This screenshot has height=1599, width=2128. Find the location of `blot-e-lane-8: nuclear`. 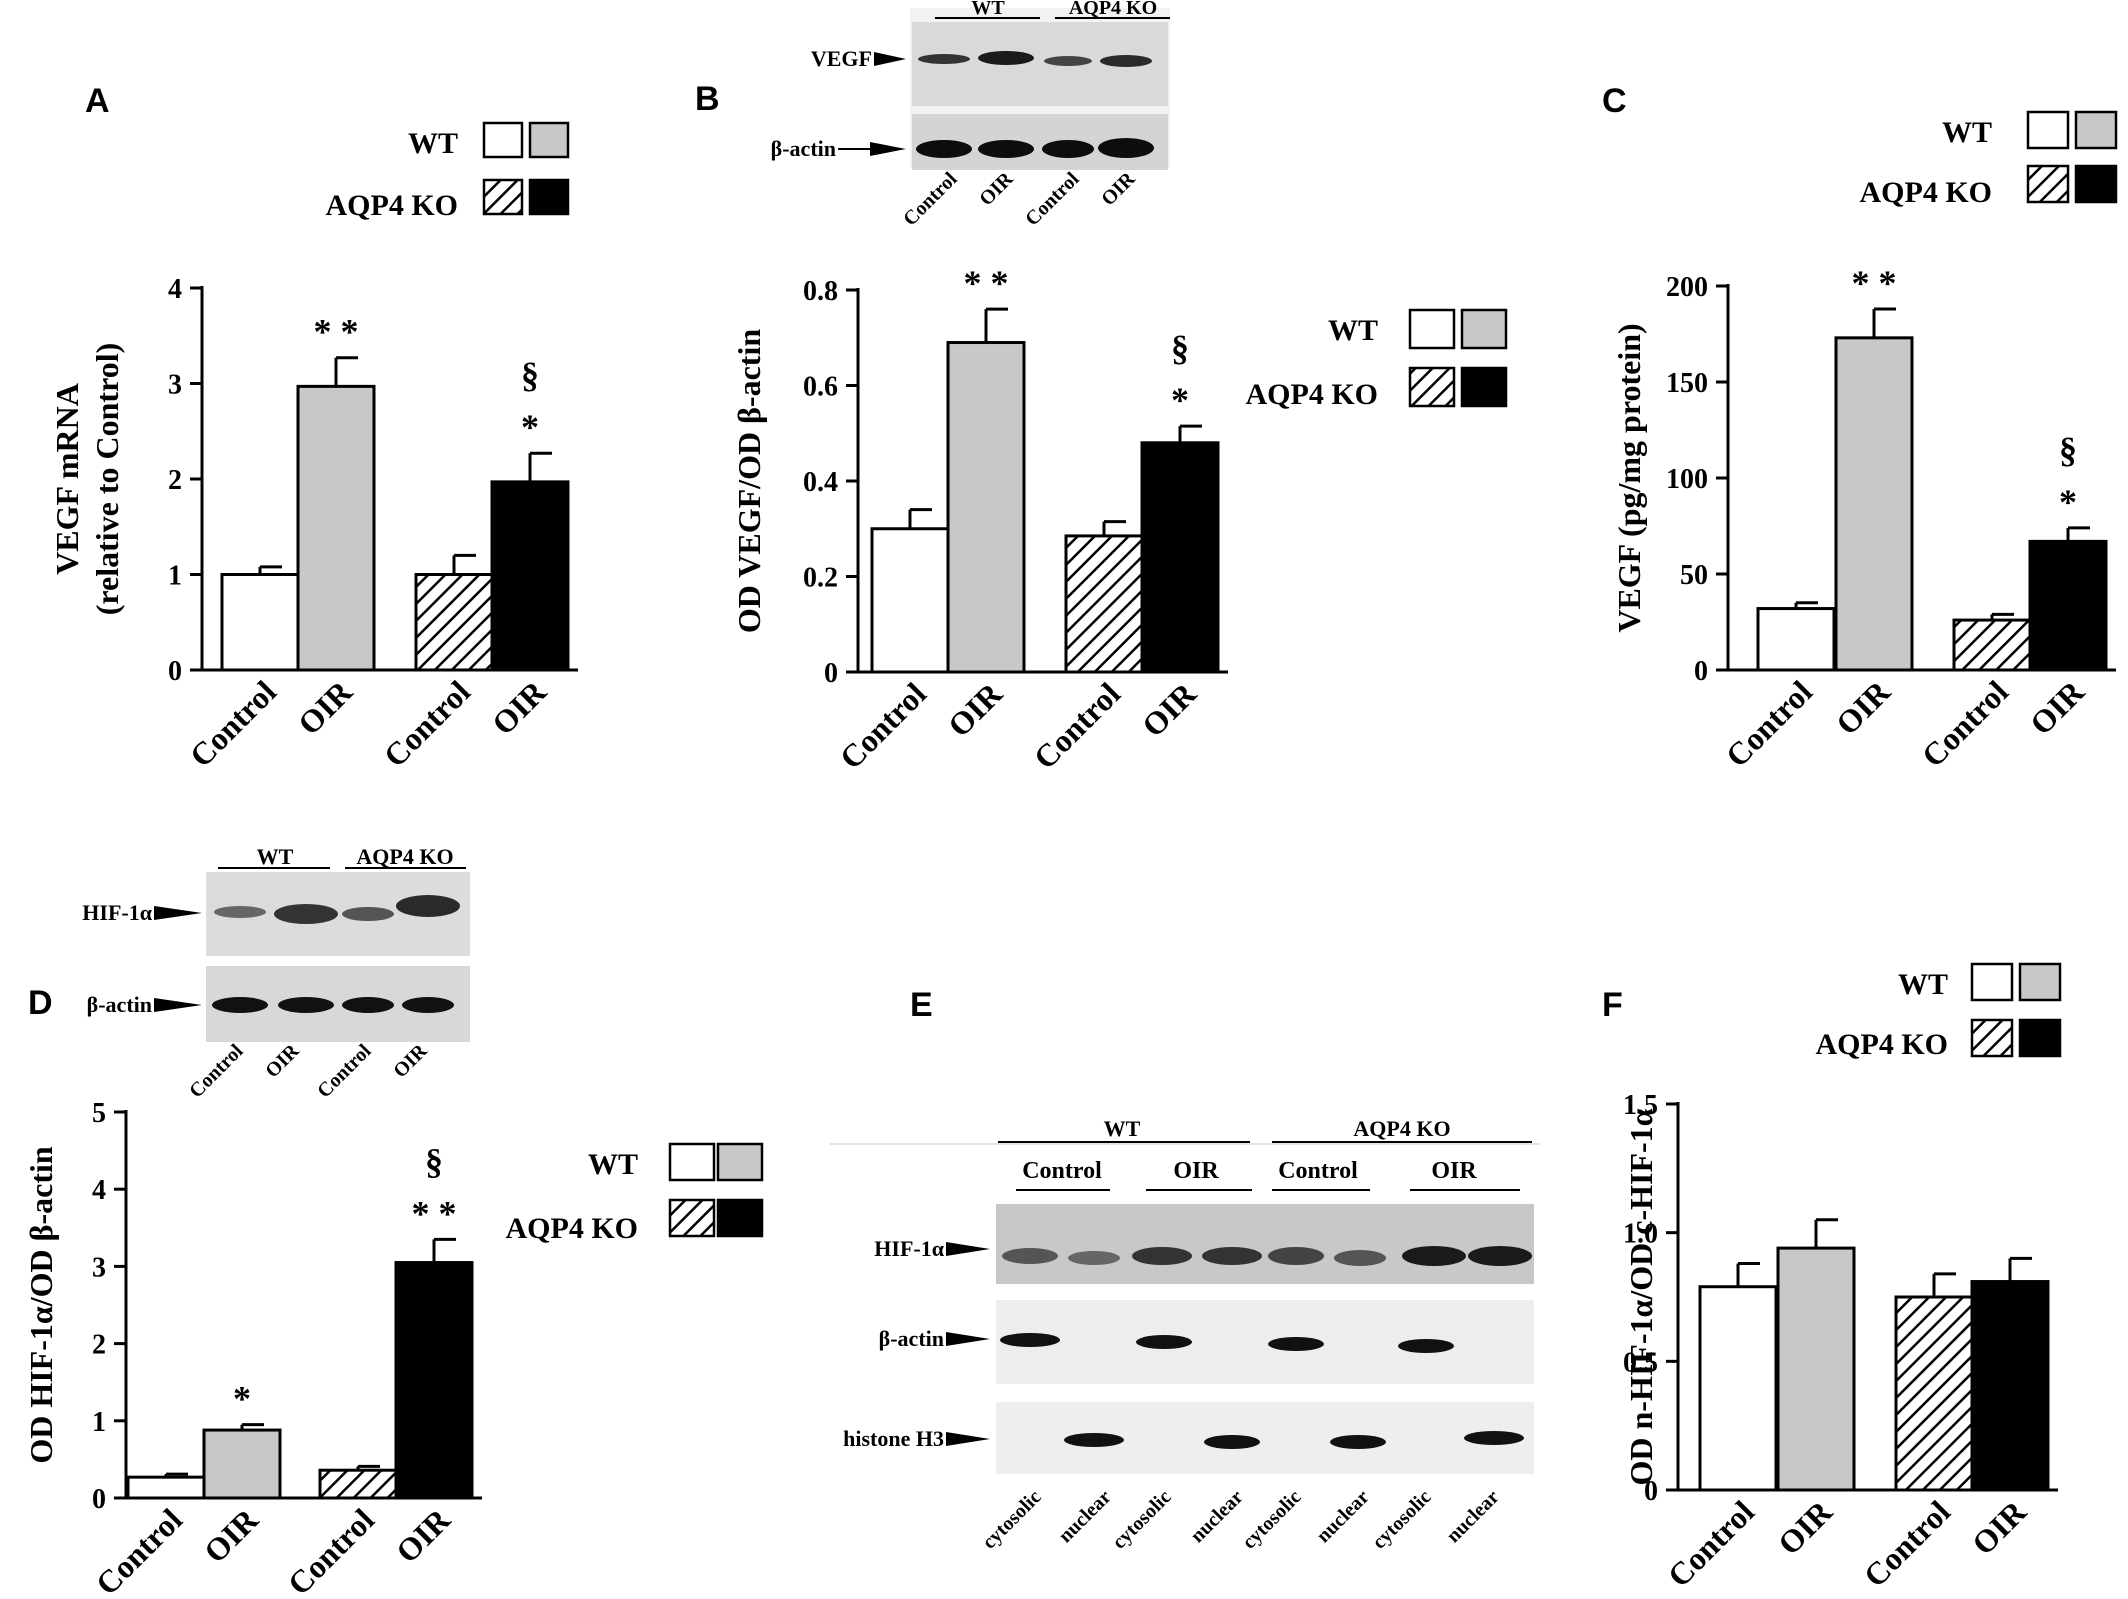

blot-e-lane-8: nuclear is located at coordinates (1472, 1516).